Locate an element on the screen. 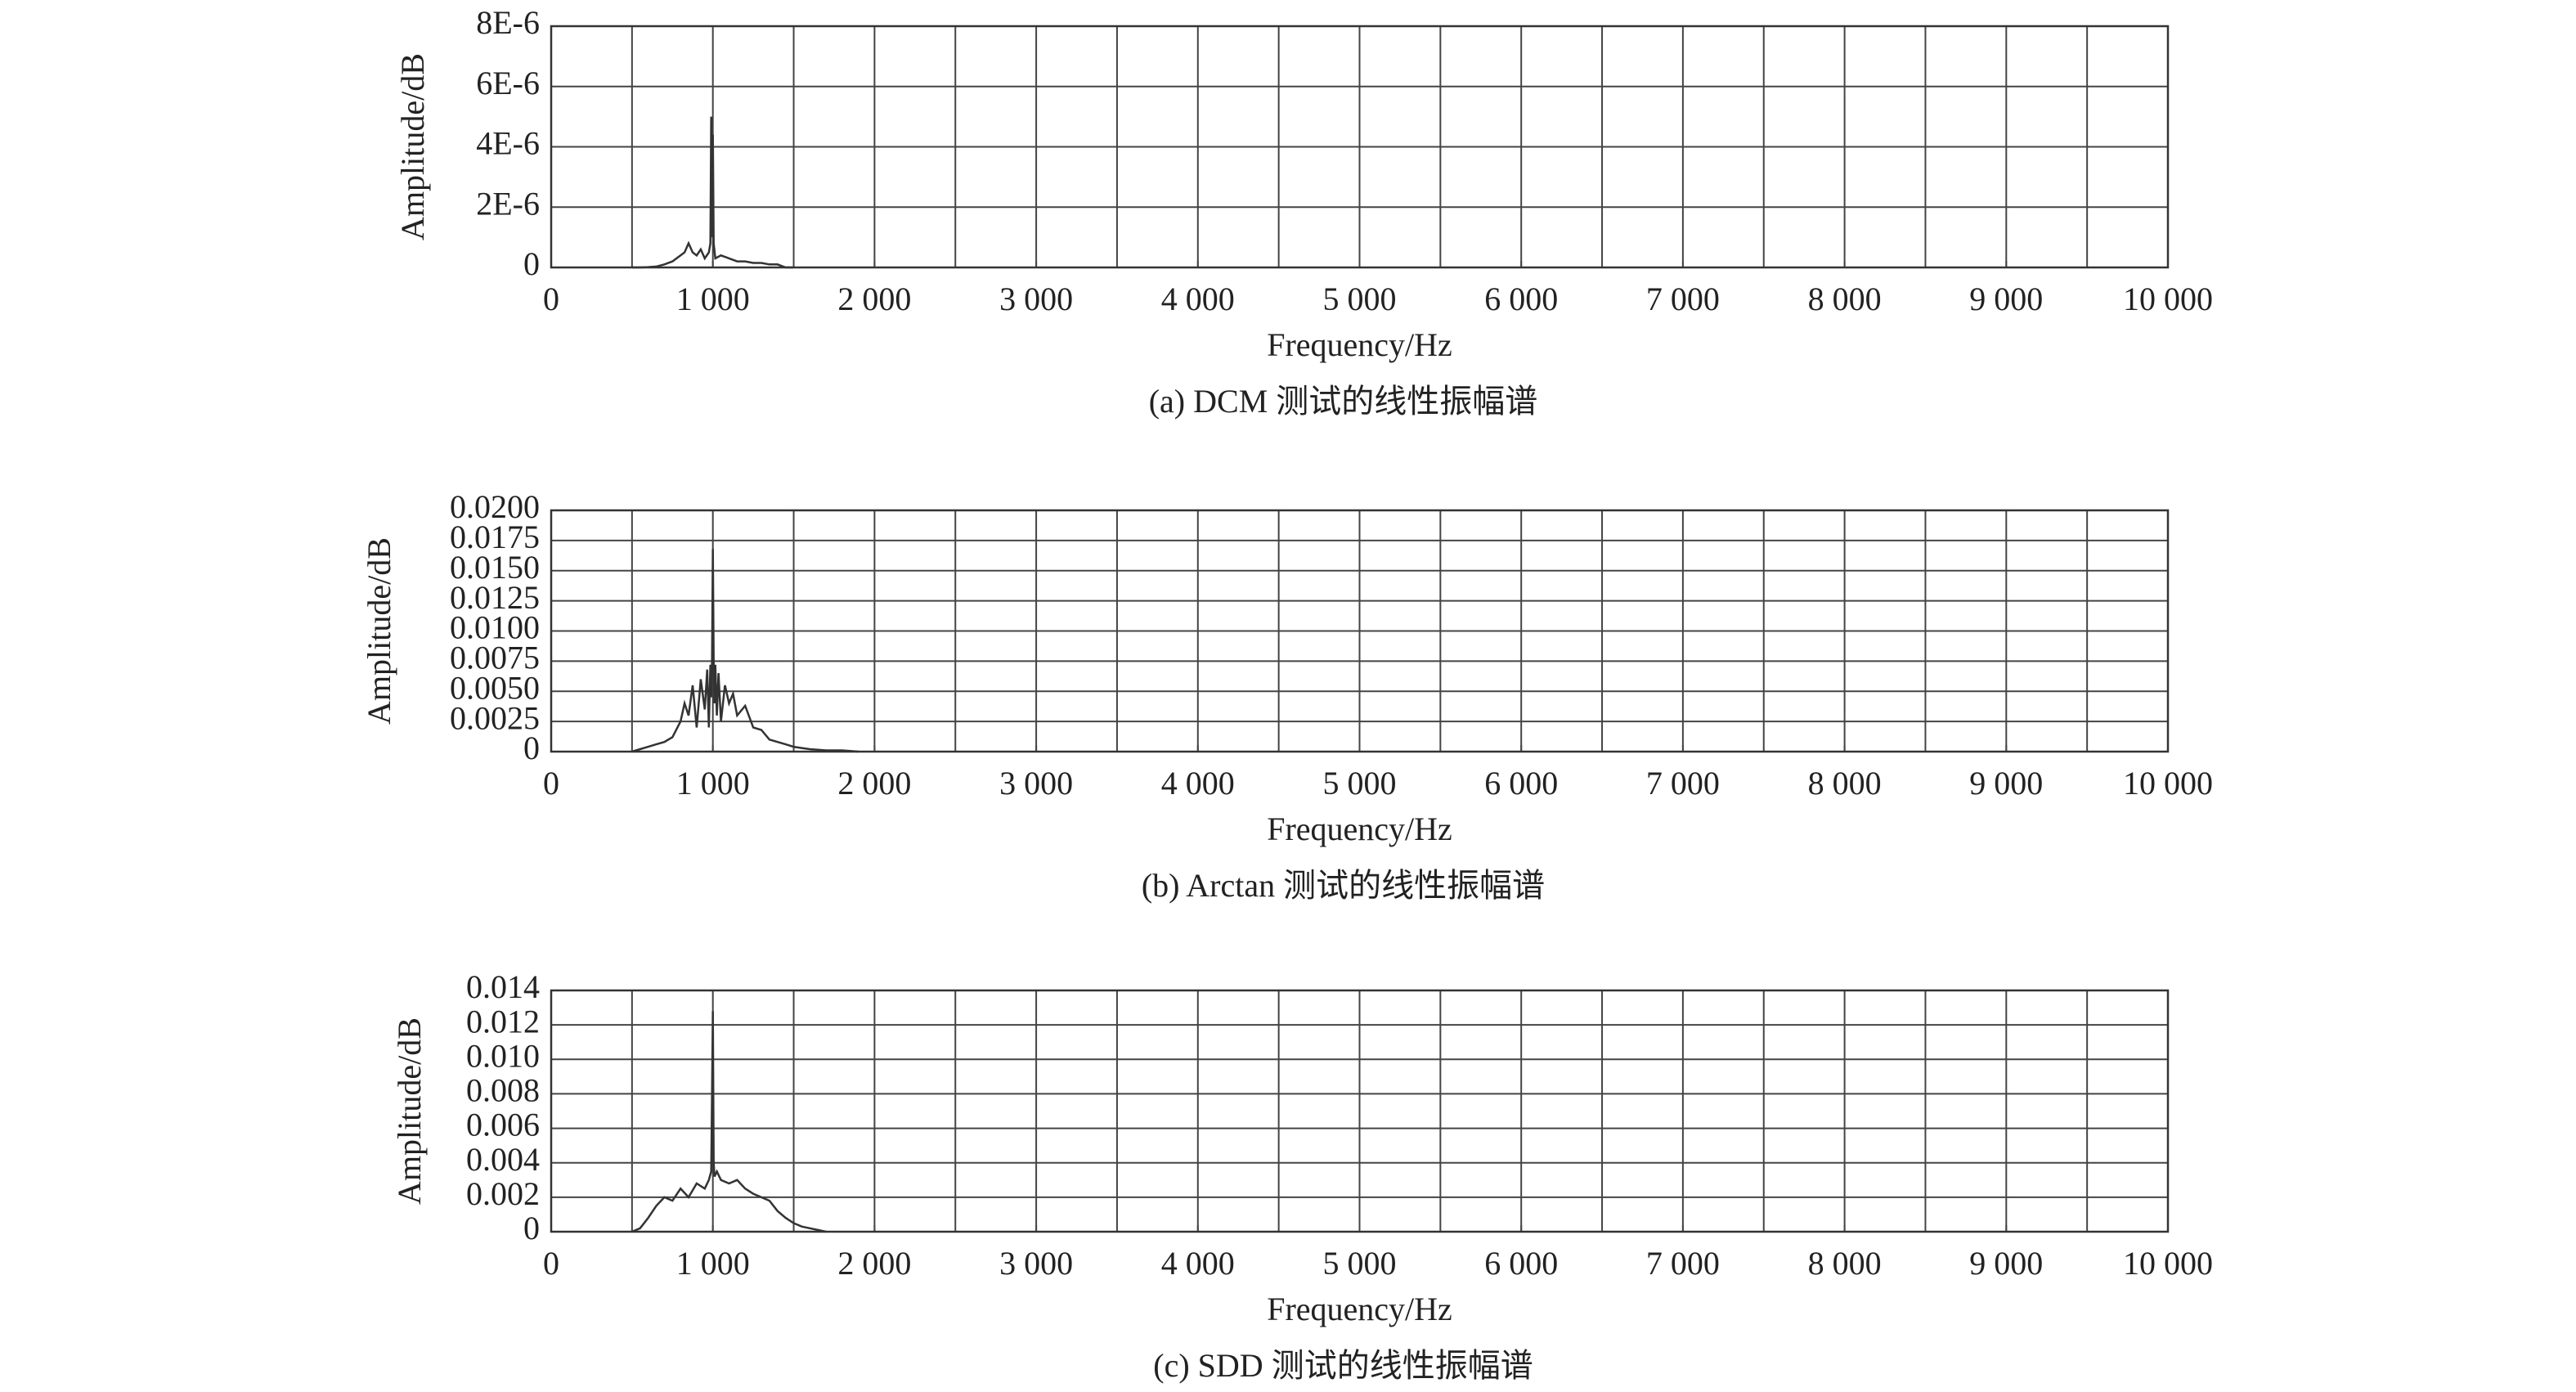  y-tick-label: 0.004 is located at coordinates (503, 1159).